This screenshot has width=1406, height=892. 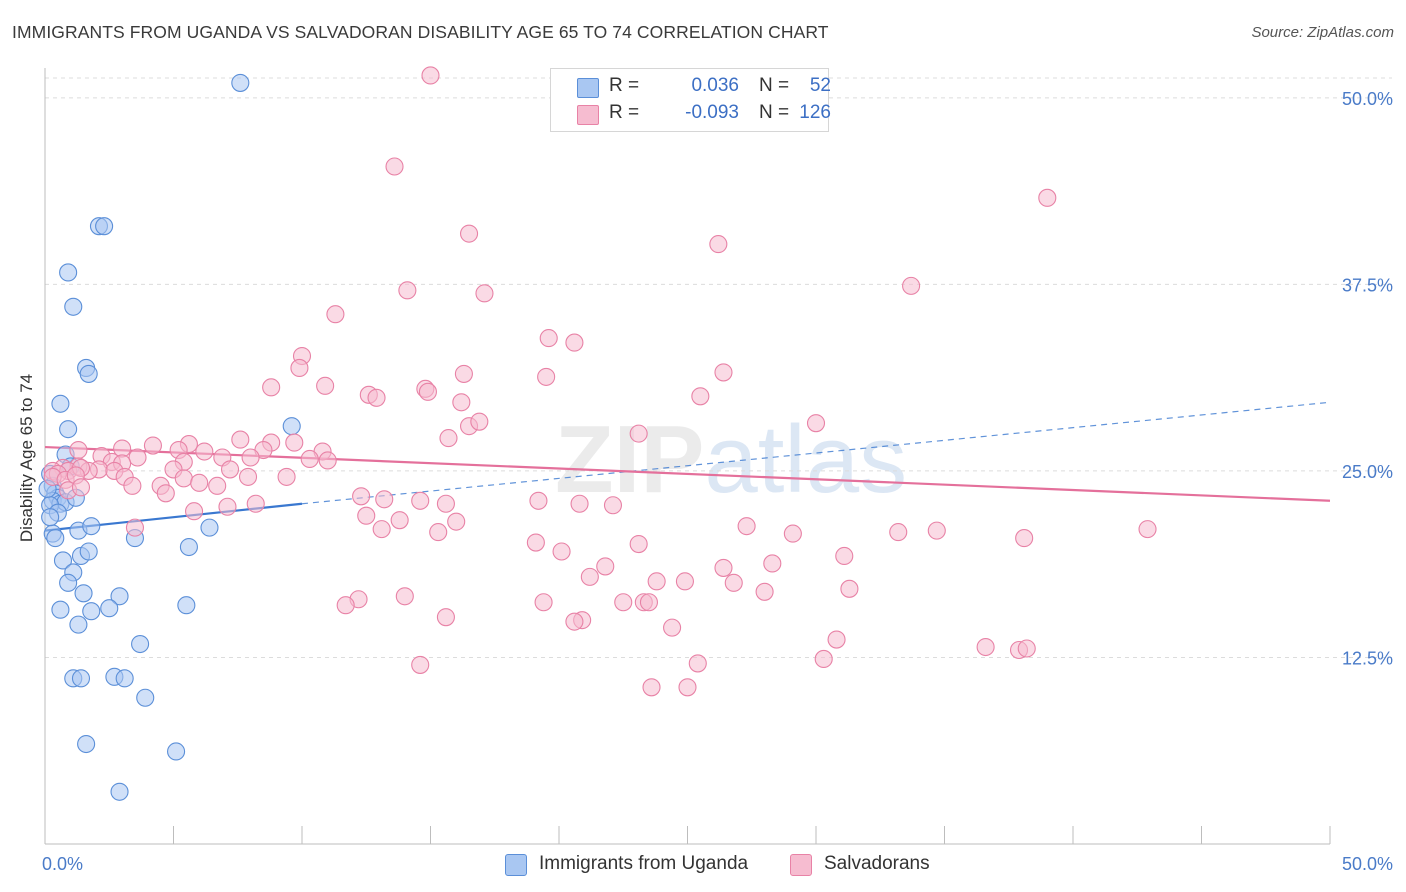 I want to click on y-tick-label: 25.0%, so click(x=1367, y=472).